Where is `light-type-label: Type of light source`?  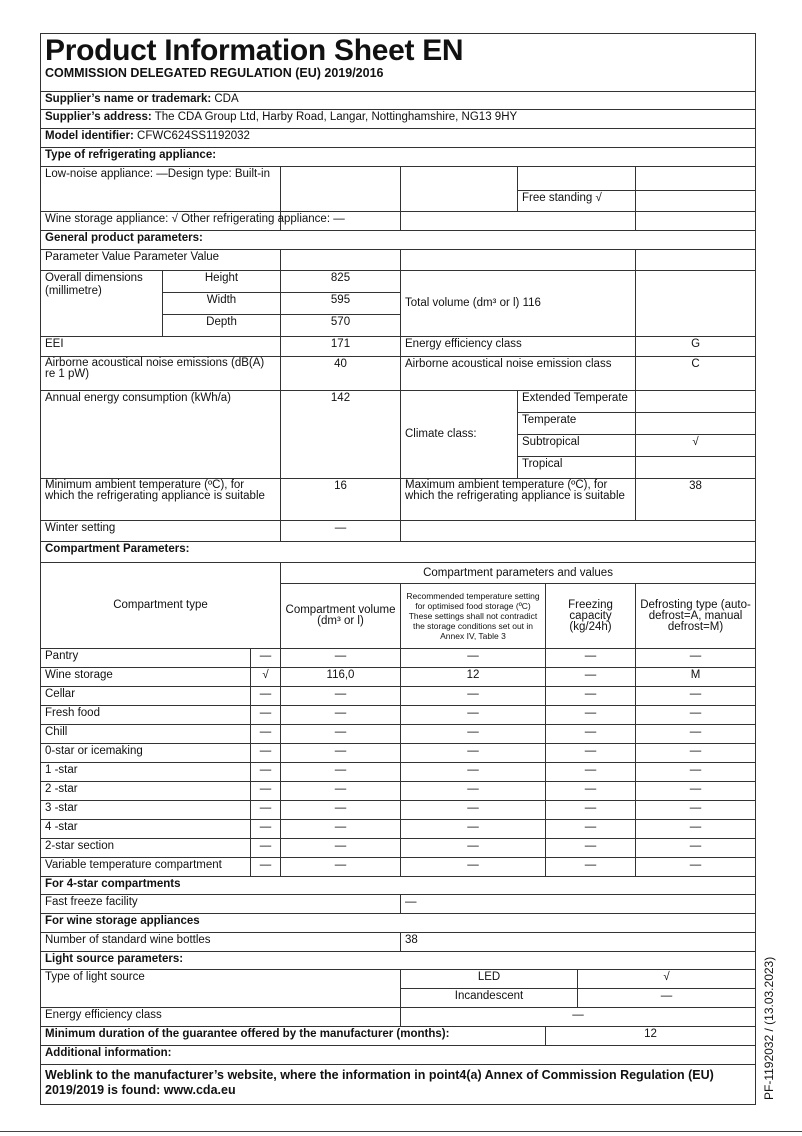 light-type-label: Type of light source is located at coordinates (220, 988).